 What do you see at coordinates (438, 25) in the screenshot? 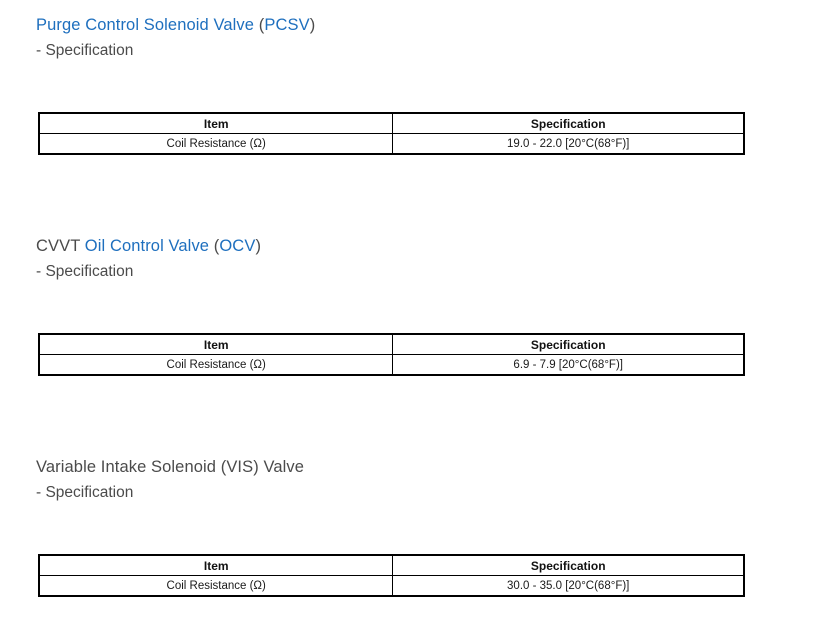
I see `section-title-pcsv: Purge Control Solenoid Valve (PCSV)` at bounding box center [438, 25].